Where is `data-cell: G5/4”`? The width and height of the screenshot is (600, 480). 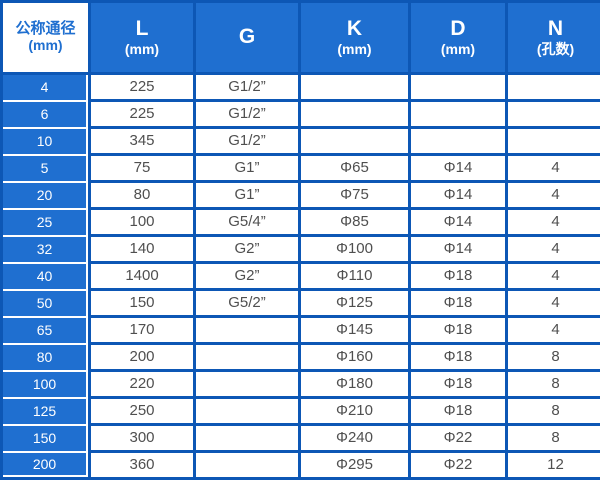 data-cell: G5/4” is located at coordinates (245, 223).